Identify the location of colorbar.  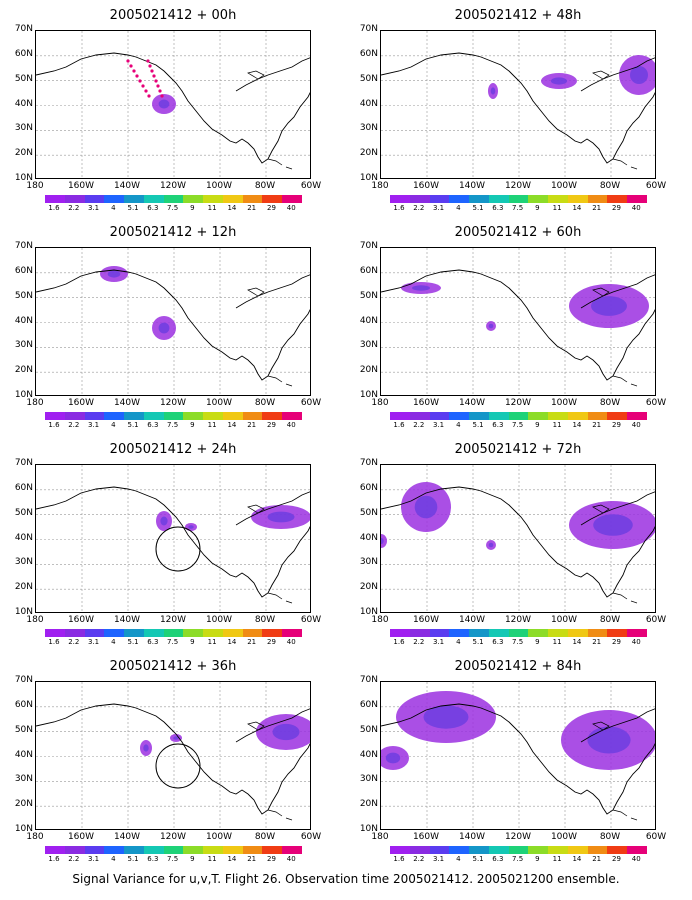
(173, 633).